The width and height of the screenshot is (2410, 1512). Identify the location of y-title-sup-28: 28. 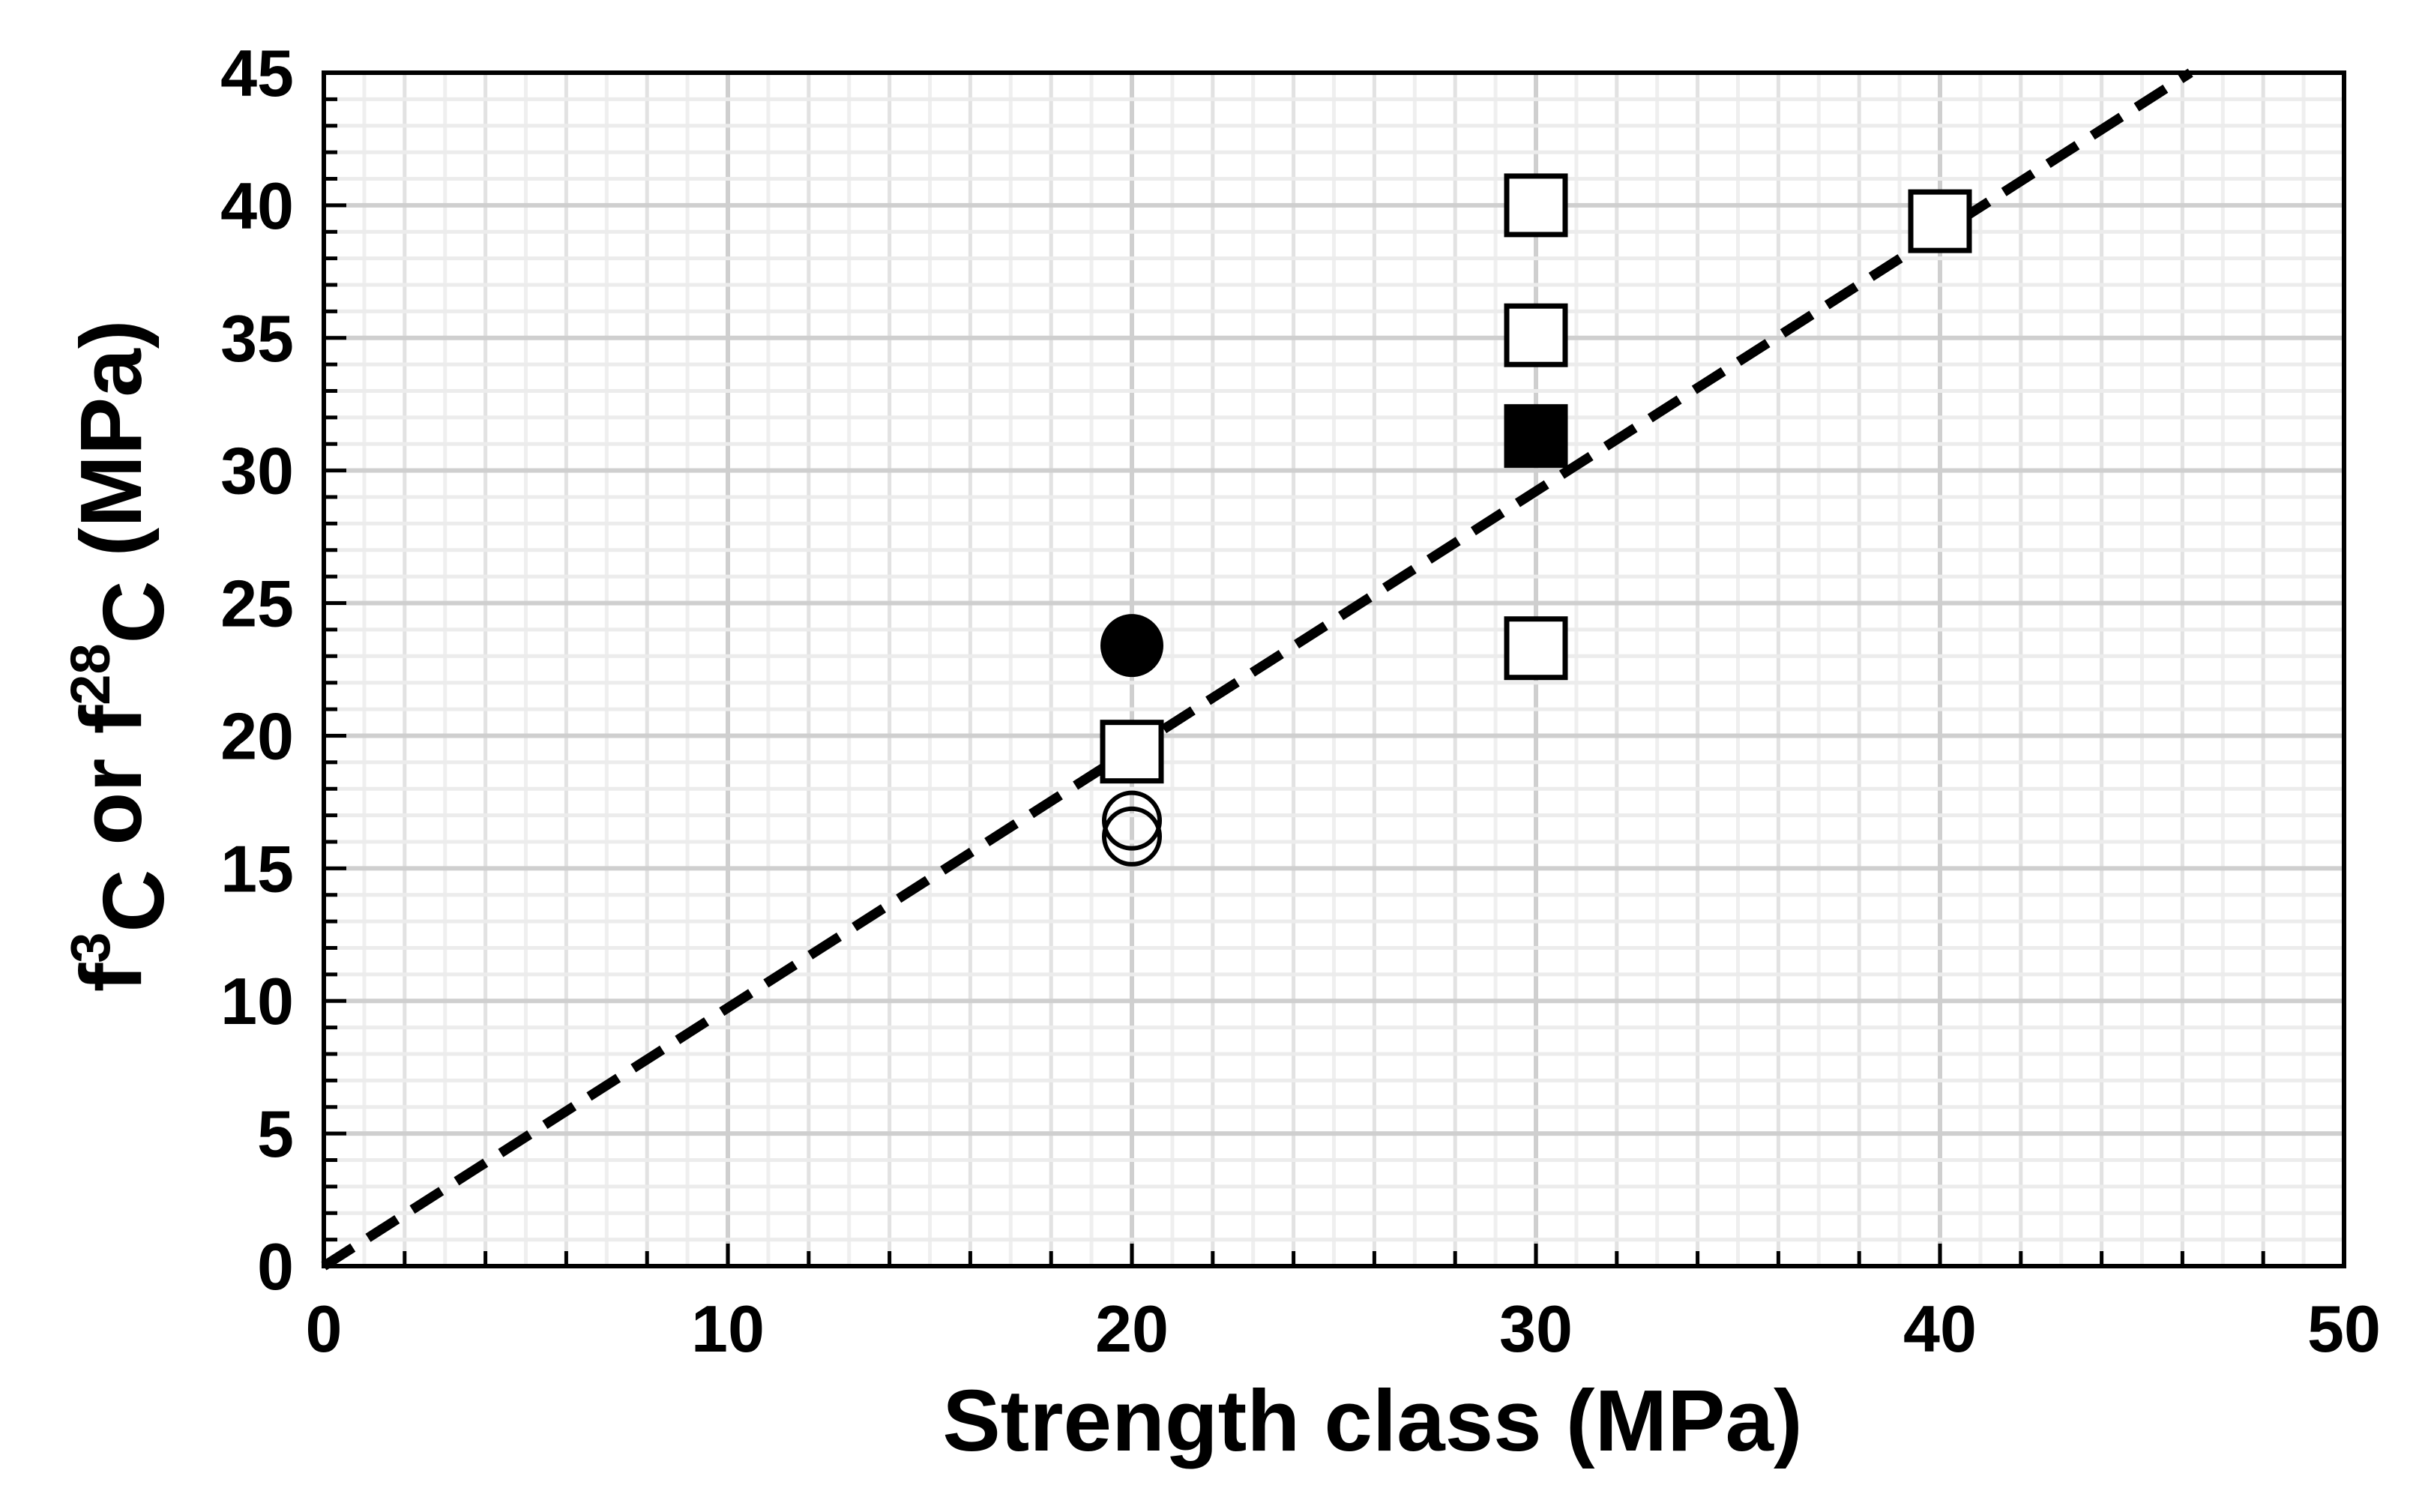
(90, 674).